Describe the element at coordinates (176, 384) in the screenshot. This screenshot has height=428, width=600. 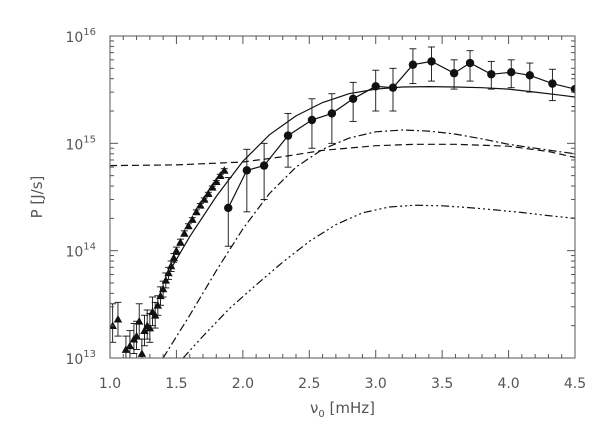
I see `x-tick-label: 1.5` at that location.